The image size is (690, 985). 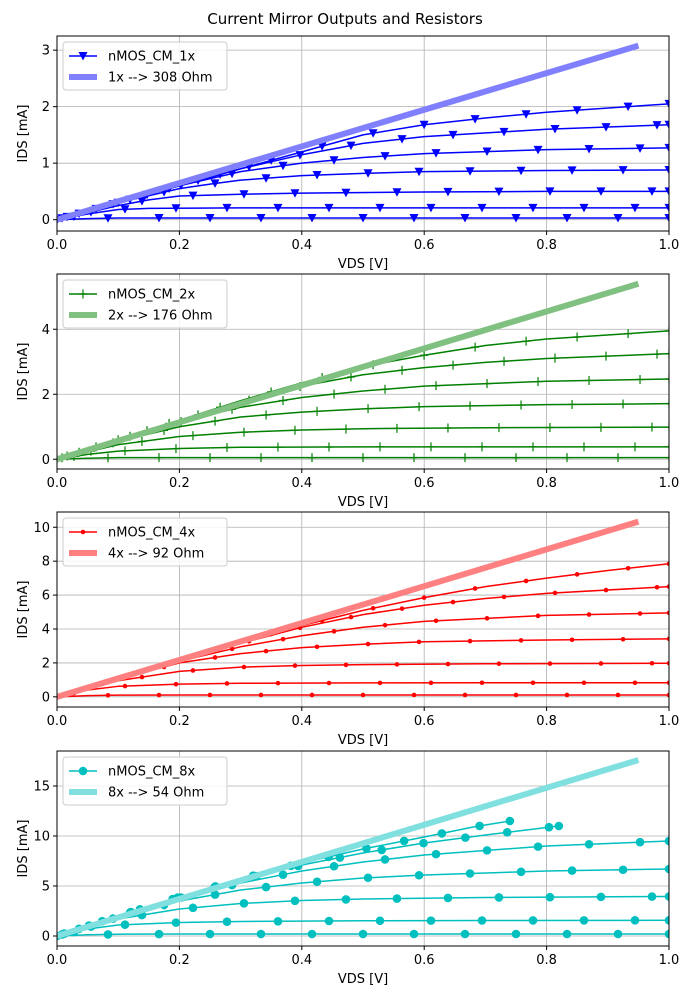 I want to click on y-axis-label: IDS [mA], so click(x=23, y=372).